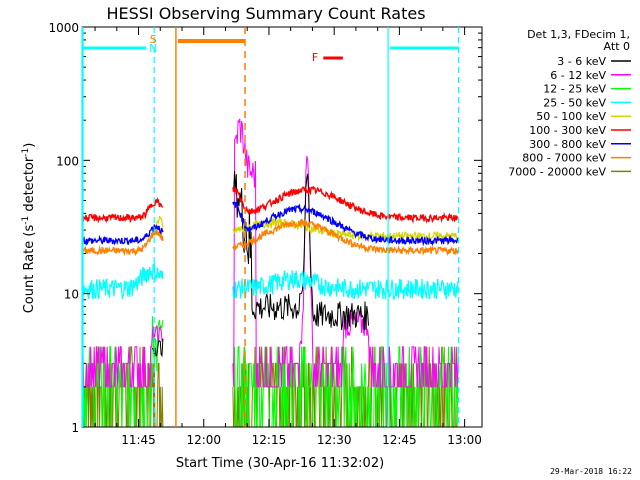 The height and width of the screenshot is (480, 640). What do you see at coordinates (315, 57) in the screenshot?
I see `flare-label: F` at bounding box center [315, 57].